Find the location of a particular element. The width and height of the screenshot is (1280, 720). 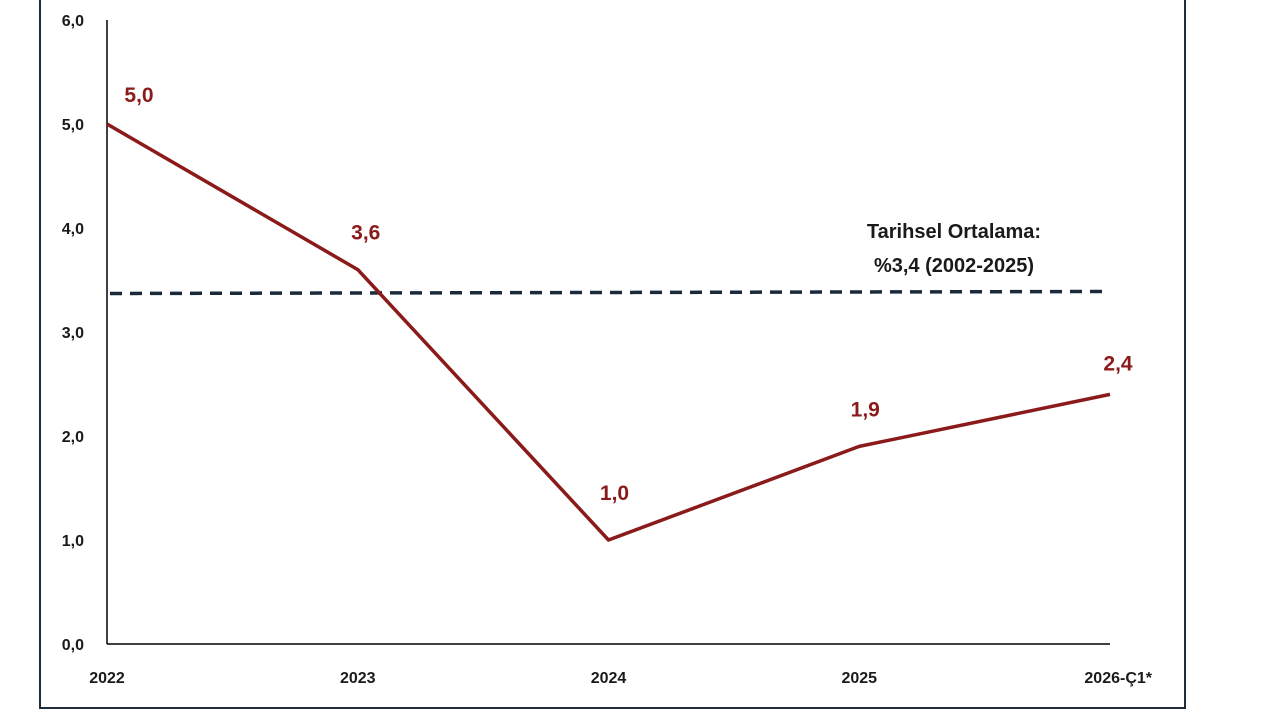

x-tick-label: 2025 is located at coordinates (859, 678).